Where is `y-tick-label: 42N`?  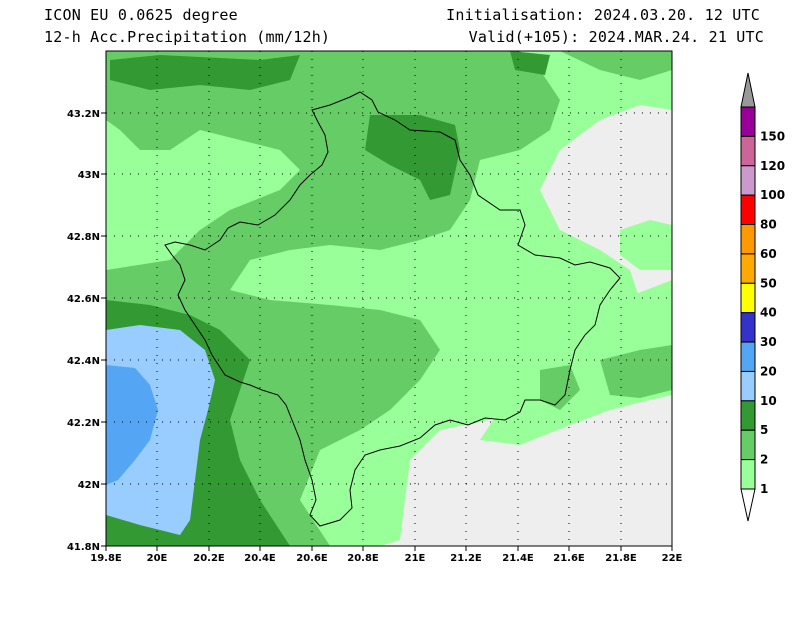
y-tick-label: 42N is located at coordinates (89, 485).